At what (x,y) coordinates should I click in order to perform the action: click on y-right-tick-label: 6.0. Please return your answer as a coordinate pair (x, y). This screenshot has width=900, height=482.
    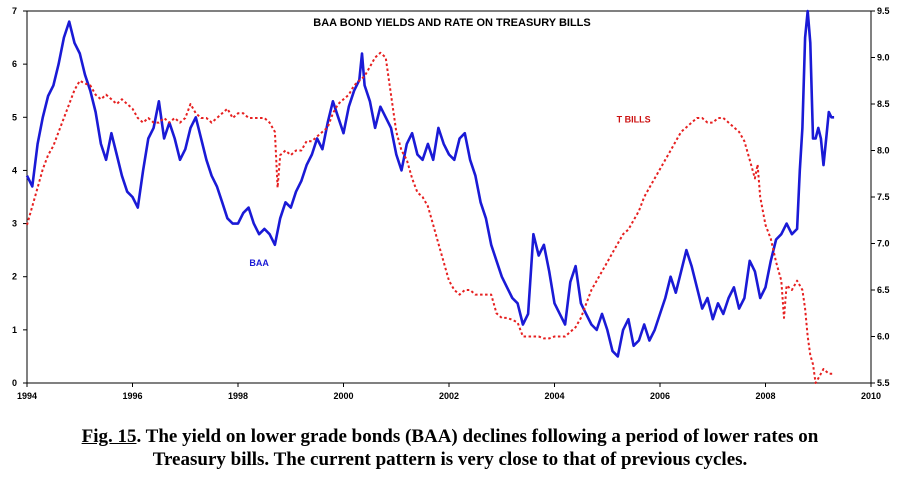
    Looking at the image, I should click on (883, 337).